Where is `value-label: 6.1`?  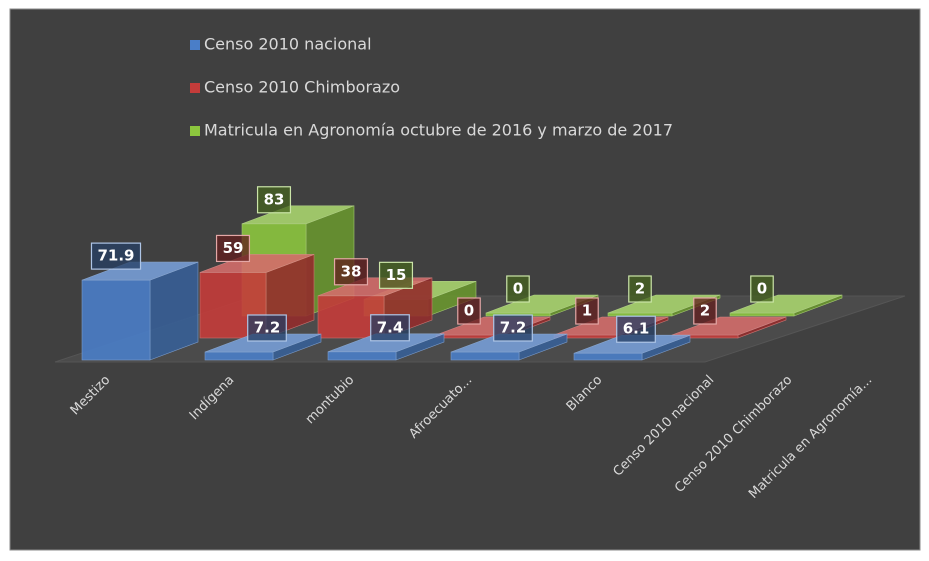 value-label: 6.1 is located at coordinates (636, 329).